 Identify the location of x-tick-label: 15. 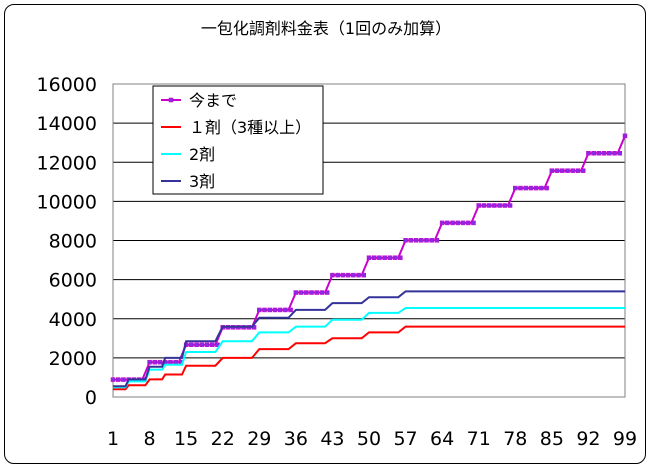
(186, 439).